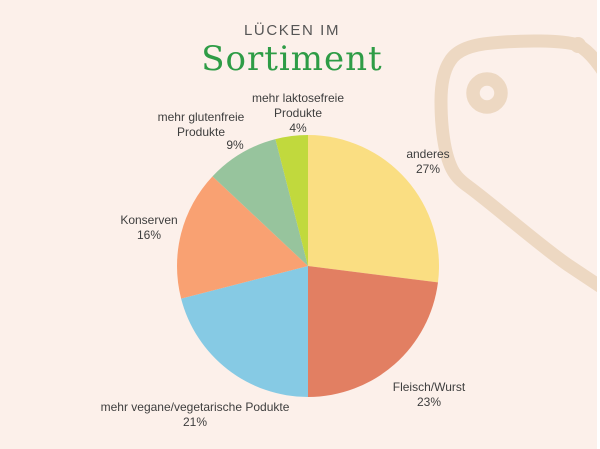 This screenshot has width=600, height=449. What do you see at coordinates (487, 93) in the screenshot?
I see `fish-eye-icon` at bounding box center [487, 93].